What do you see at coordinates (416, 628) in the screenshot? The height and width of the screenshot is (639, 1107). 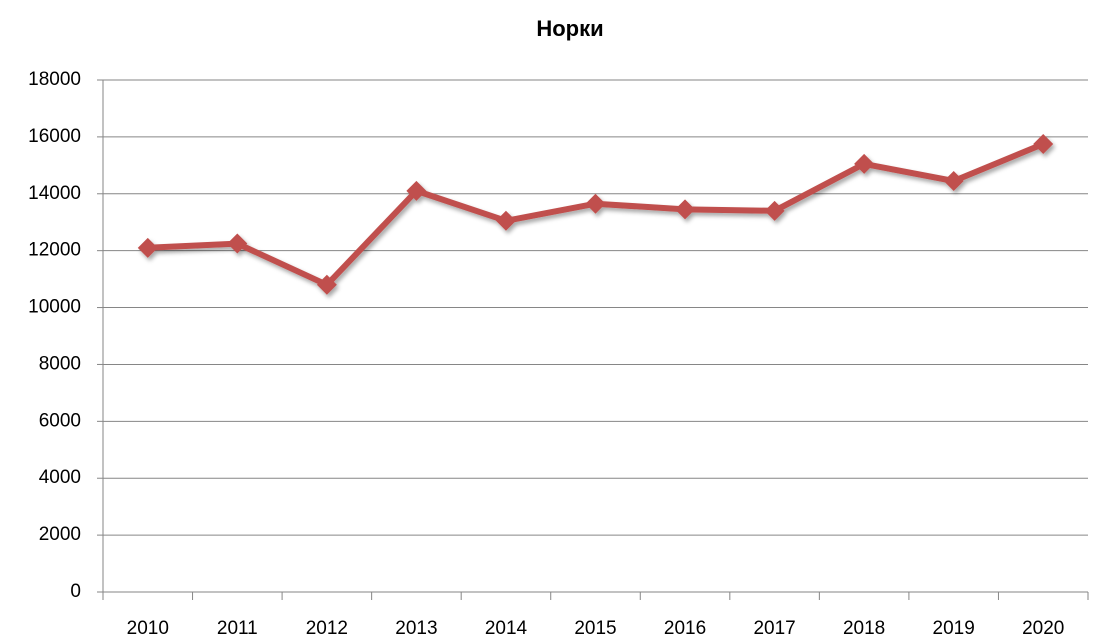 I see `x-tick-label: 2013` at bounding box center [416, 628].